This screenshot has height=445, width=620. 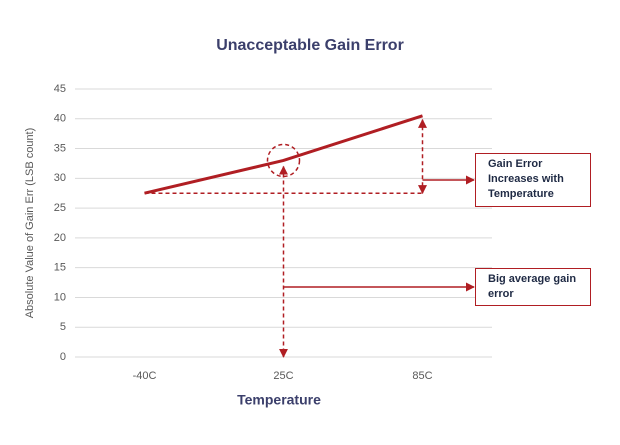 What do you see at coordinates (310, 45) in the screenshot?
I see `chart-title: Unacceptable Gain Error` at bounding box center [310, 45].